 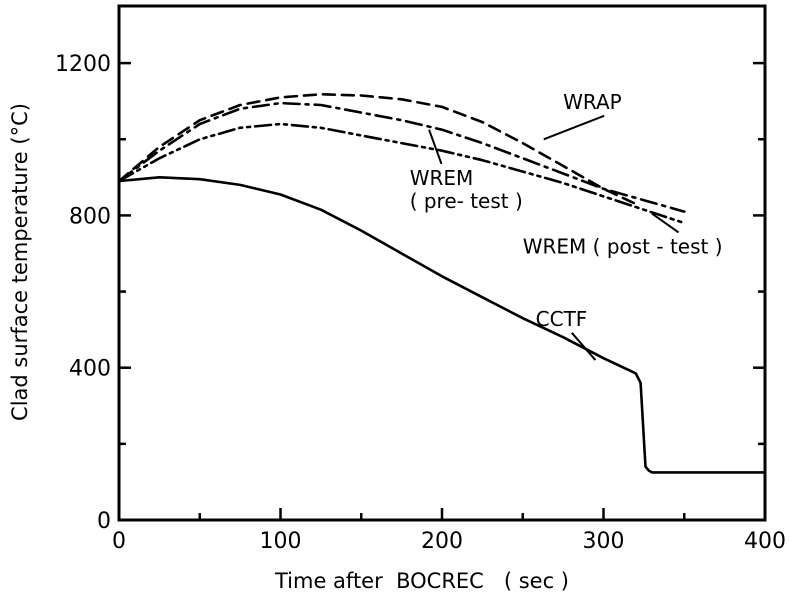 I want to click on annotation-label: ( pre- test ), so click(x=466, y=201).